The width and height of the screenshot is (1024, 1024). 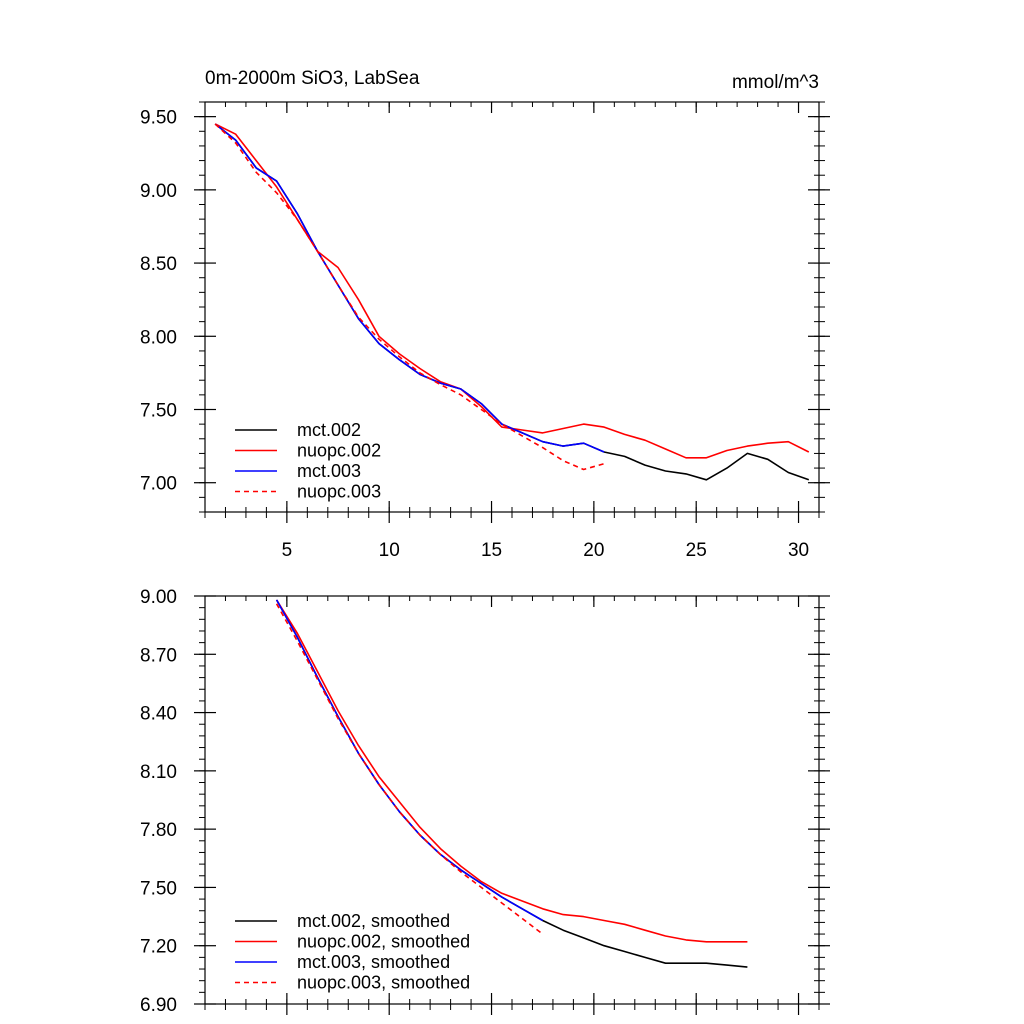 What do you see at coordinates (593, 550) in the screenshot?
I see `x-tick-label: 20` at bounding box center [593, 550].